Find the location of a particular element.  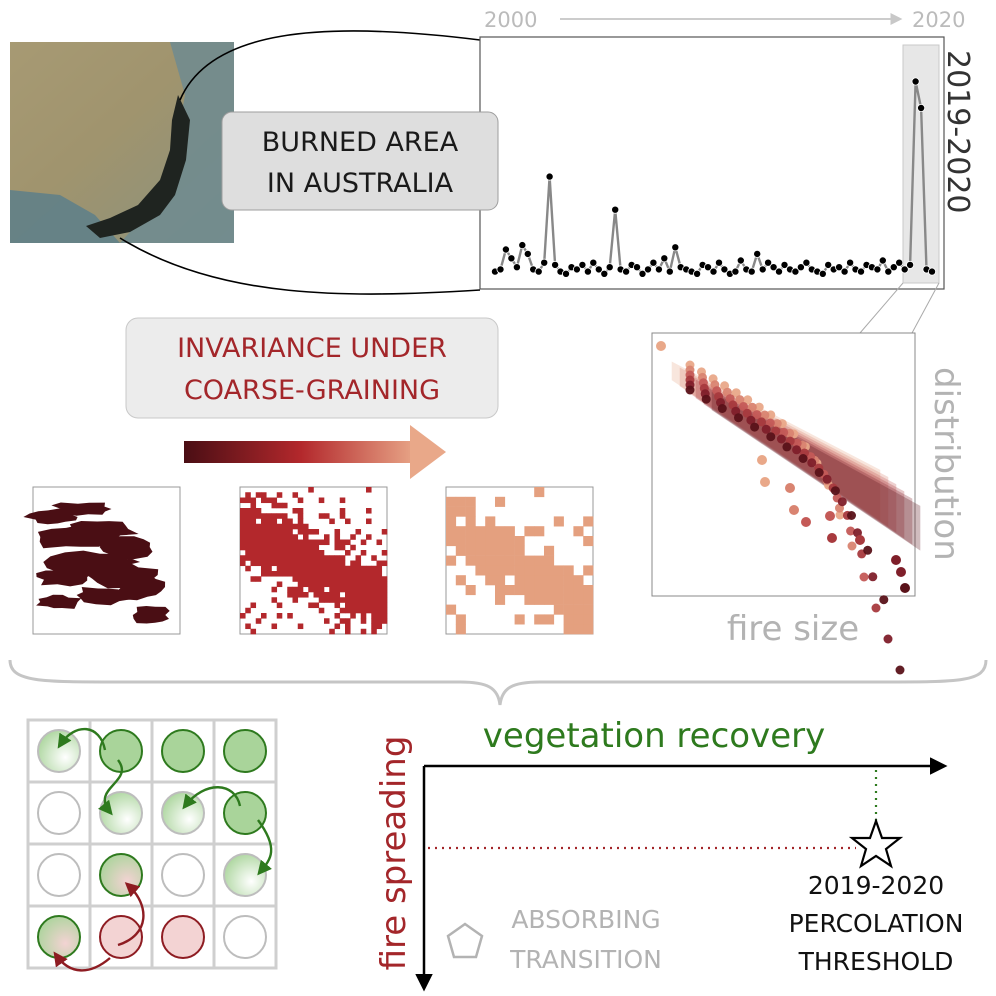

timeline-start: 2000 is located at coordinates (510, 20).